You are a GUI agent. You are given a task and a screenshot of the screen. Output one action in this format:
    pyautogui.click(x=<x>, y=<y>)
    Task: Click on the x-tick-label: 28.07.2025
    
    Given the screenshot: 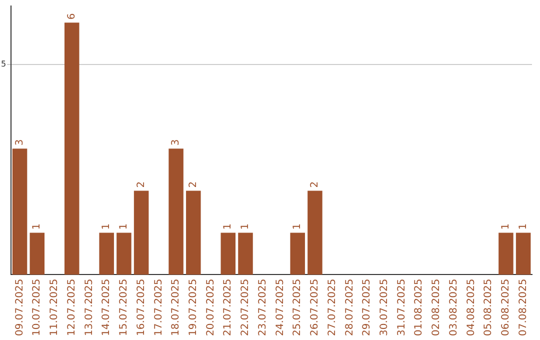 What is the action you would take?
    pyautogui.click(x=350, y=307)
    